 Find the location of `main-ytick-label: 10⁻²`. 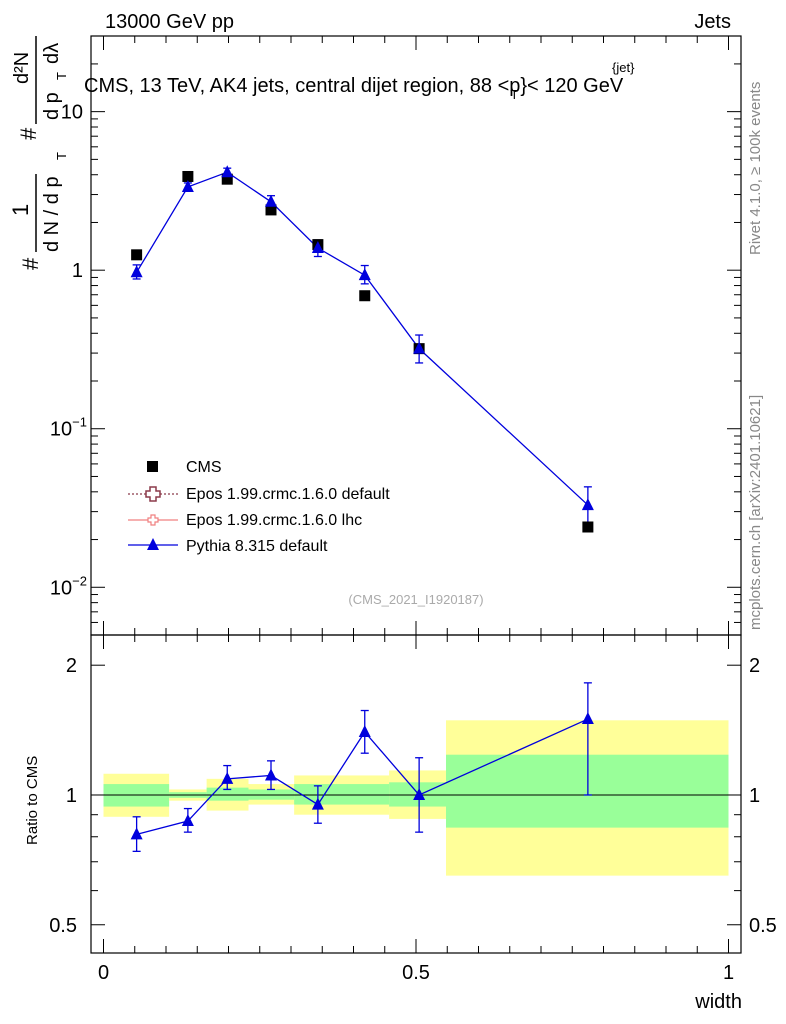

main-ytick-label: 10⁻² is located at coordinates (68, 586).